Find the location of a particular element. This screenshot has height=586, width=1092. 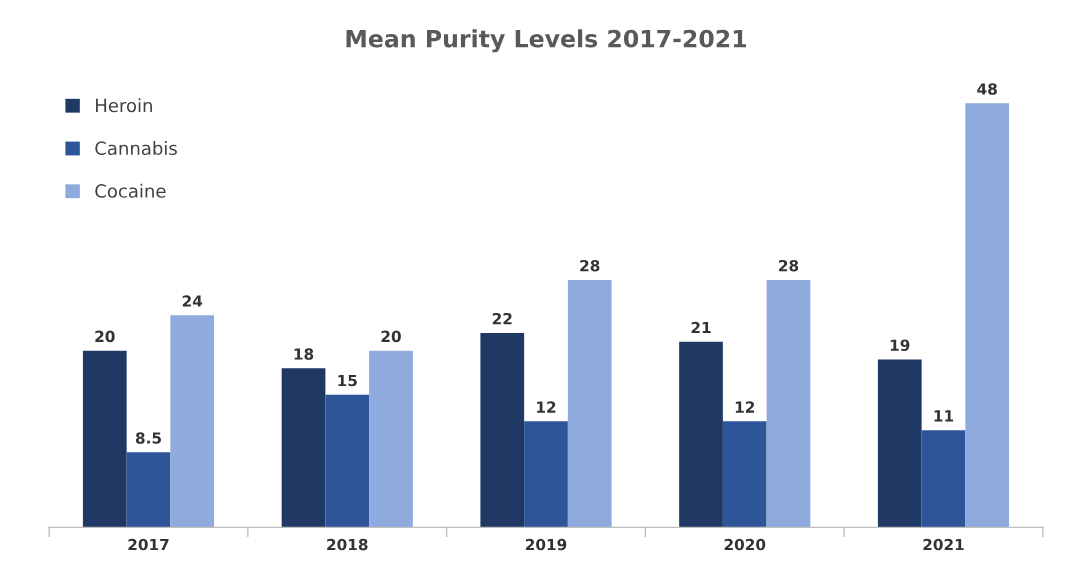

data-label: 22 is located at coordinates (502, 318).